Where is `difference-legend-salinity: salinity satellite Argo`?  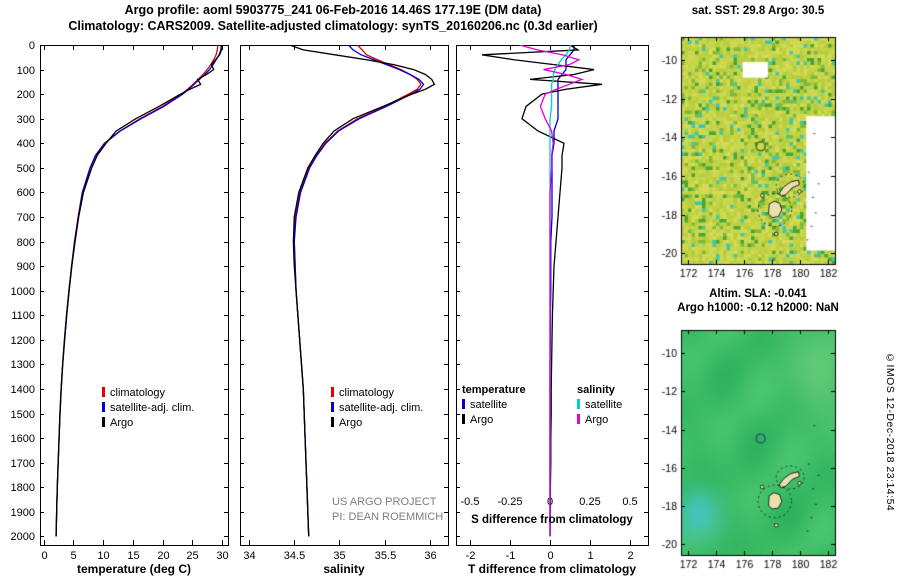
difference-legend-salinity: salinity satellite Argo is located at coordinates (599, 405).